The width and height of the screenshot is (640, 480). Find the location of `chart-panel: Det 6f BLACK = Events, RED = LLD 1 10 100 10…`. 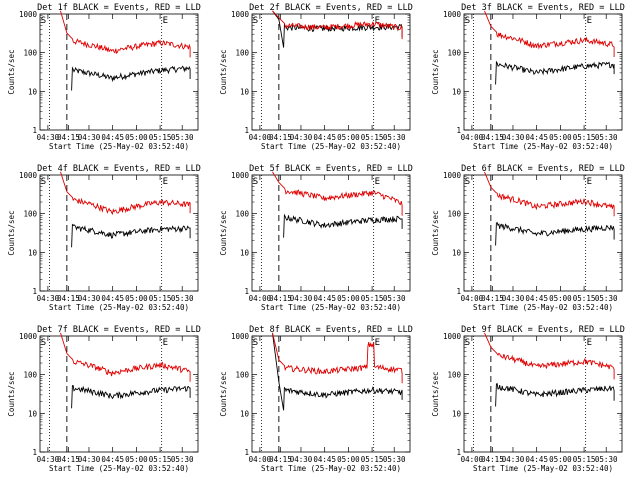

chart-panel: Det 6f BLACK = Events, RED = LLD 1 10 100 10… is located at coordinates (528, 238).